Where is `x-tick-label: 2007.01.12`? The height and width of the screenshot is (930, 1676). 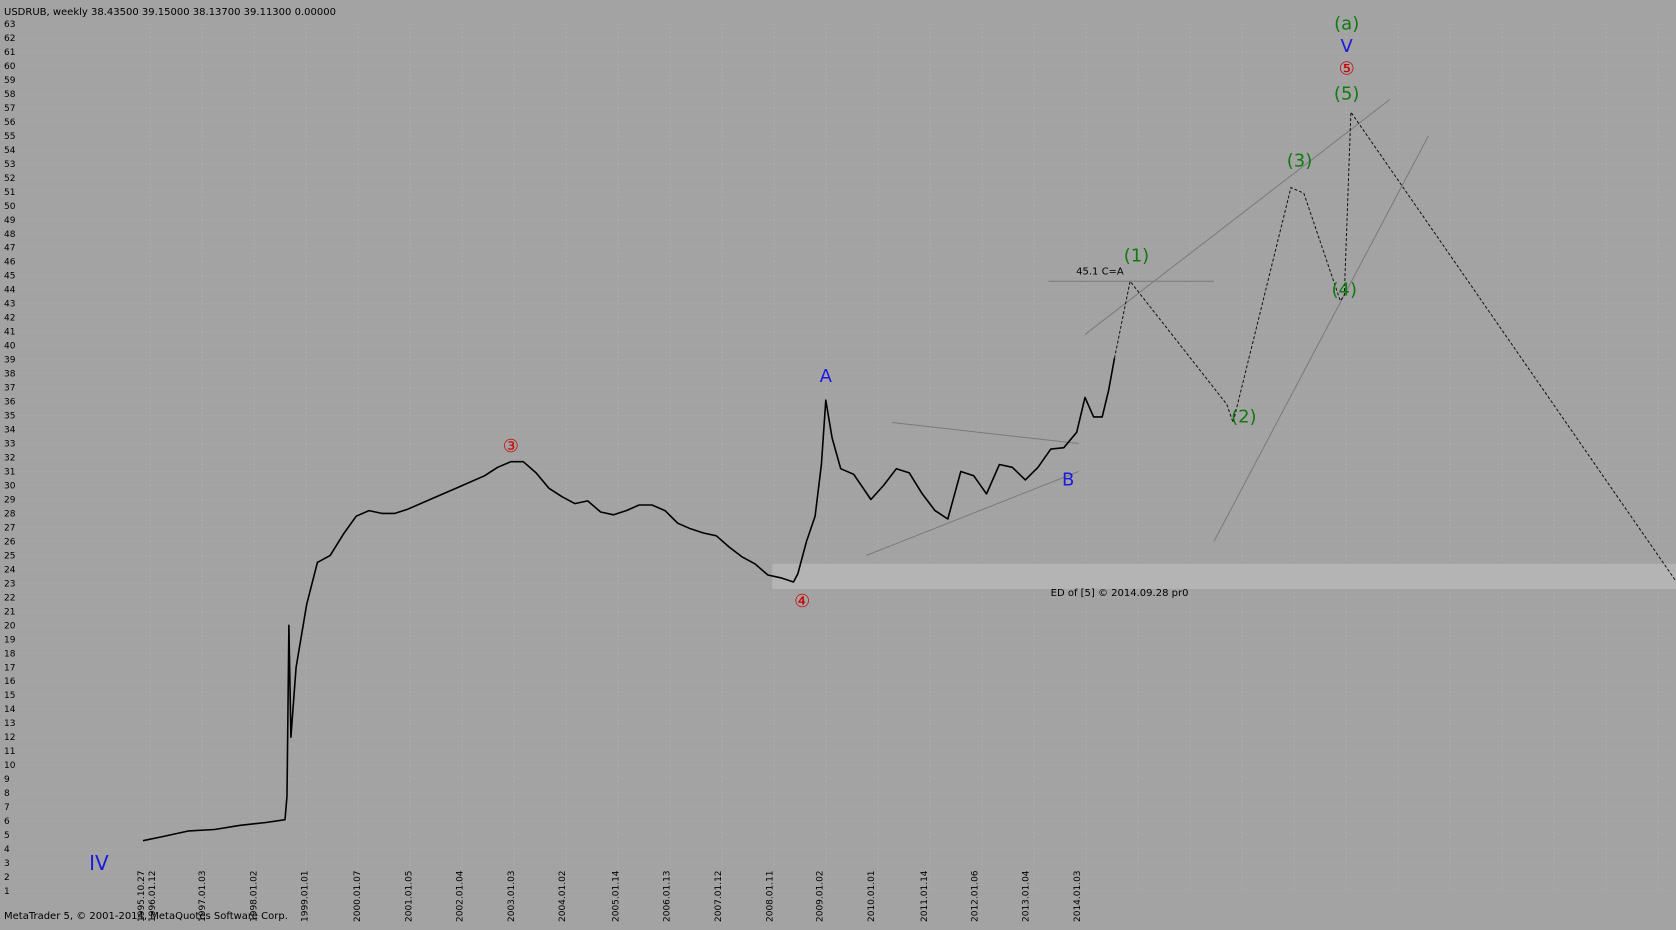 x-tick-label: 2007.01.12 is located at coordinates (719, 896).